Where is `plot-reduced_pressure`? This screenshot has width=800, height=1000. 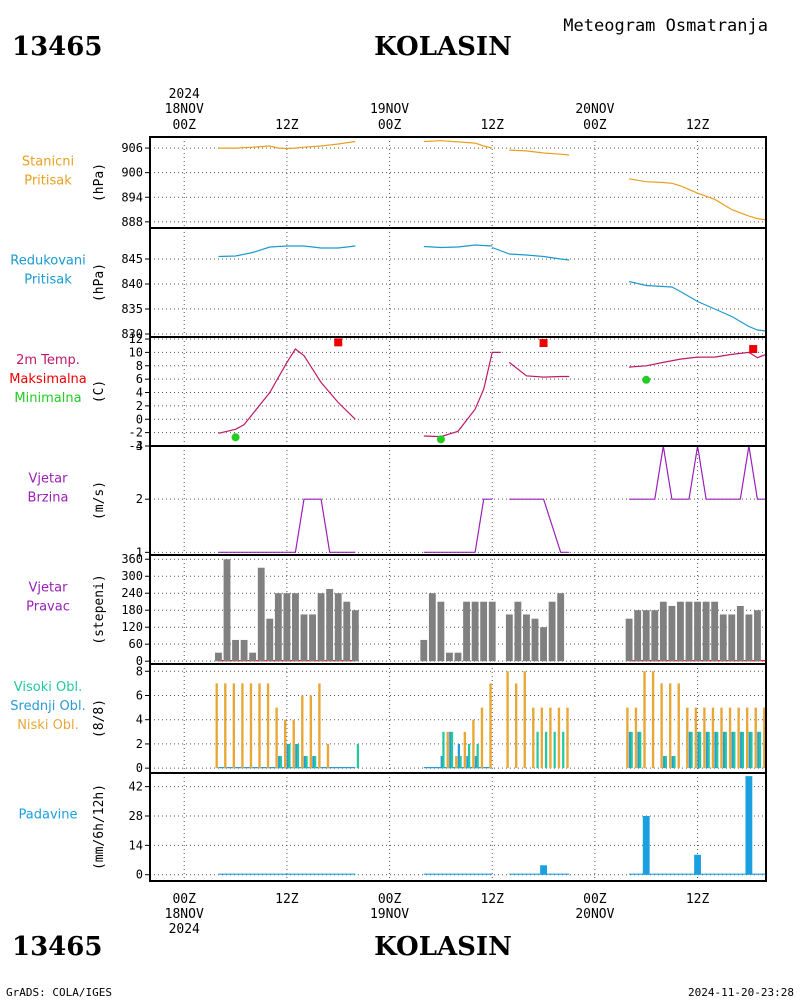 plot-reduced_pressure is located at coordinates (492, 288).